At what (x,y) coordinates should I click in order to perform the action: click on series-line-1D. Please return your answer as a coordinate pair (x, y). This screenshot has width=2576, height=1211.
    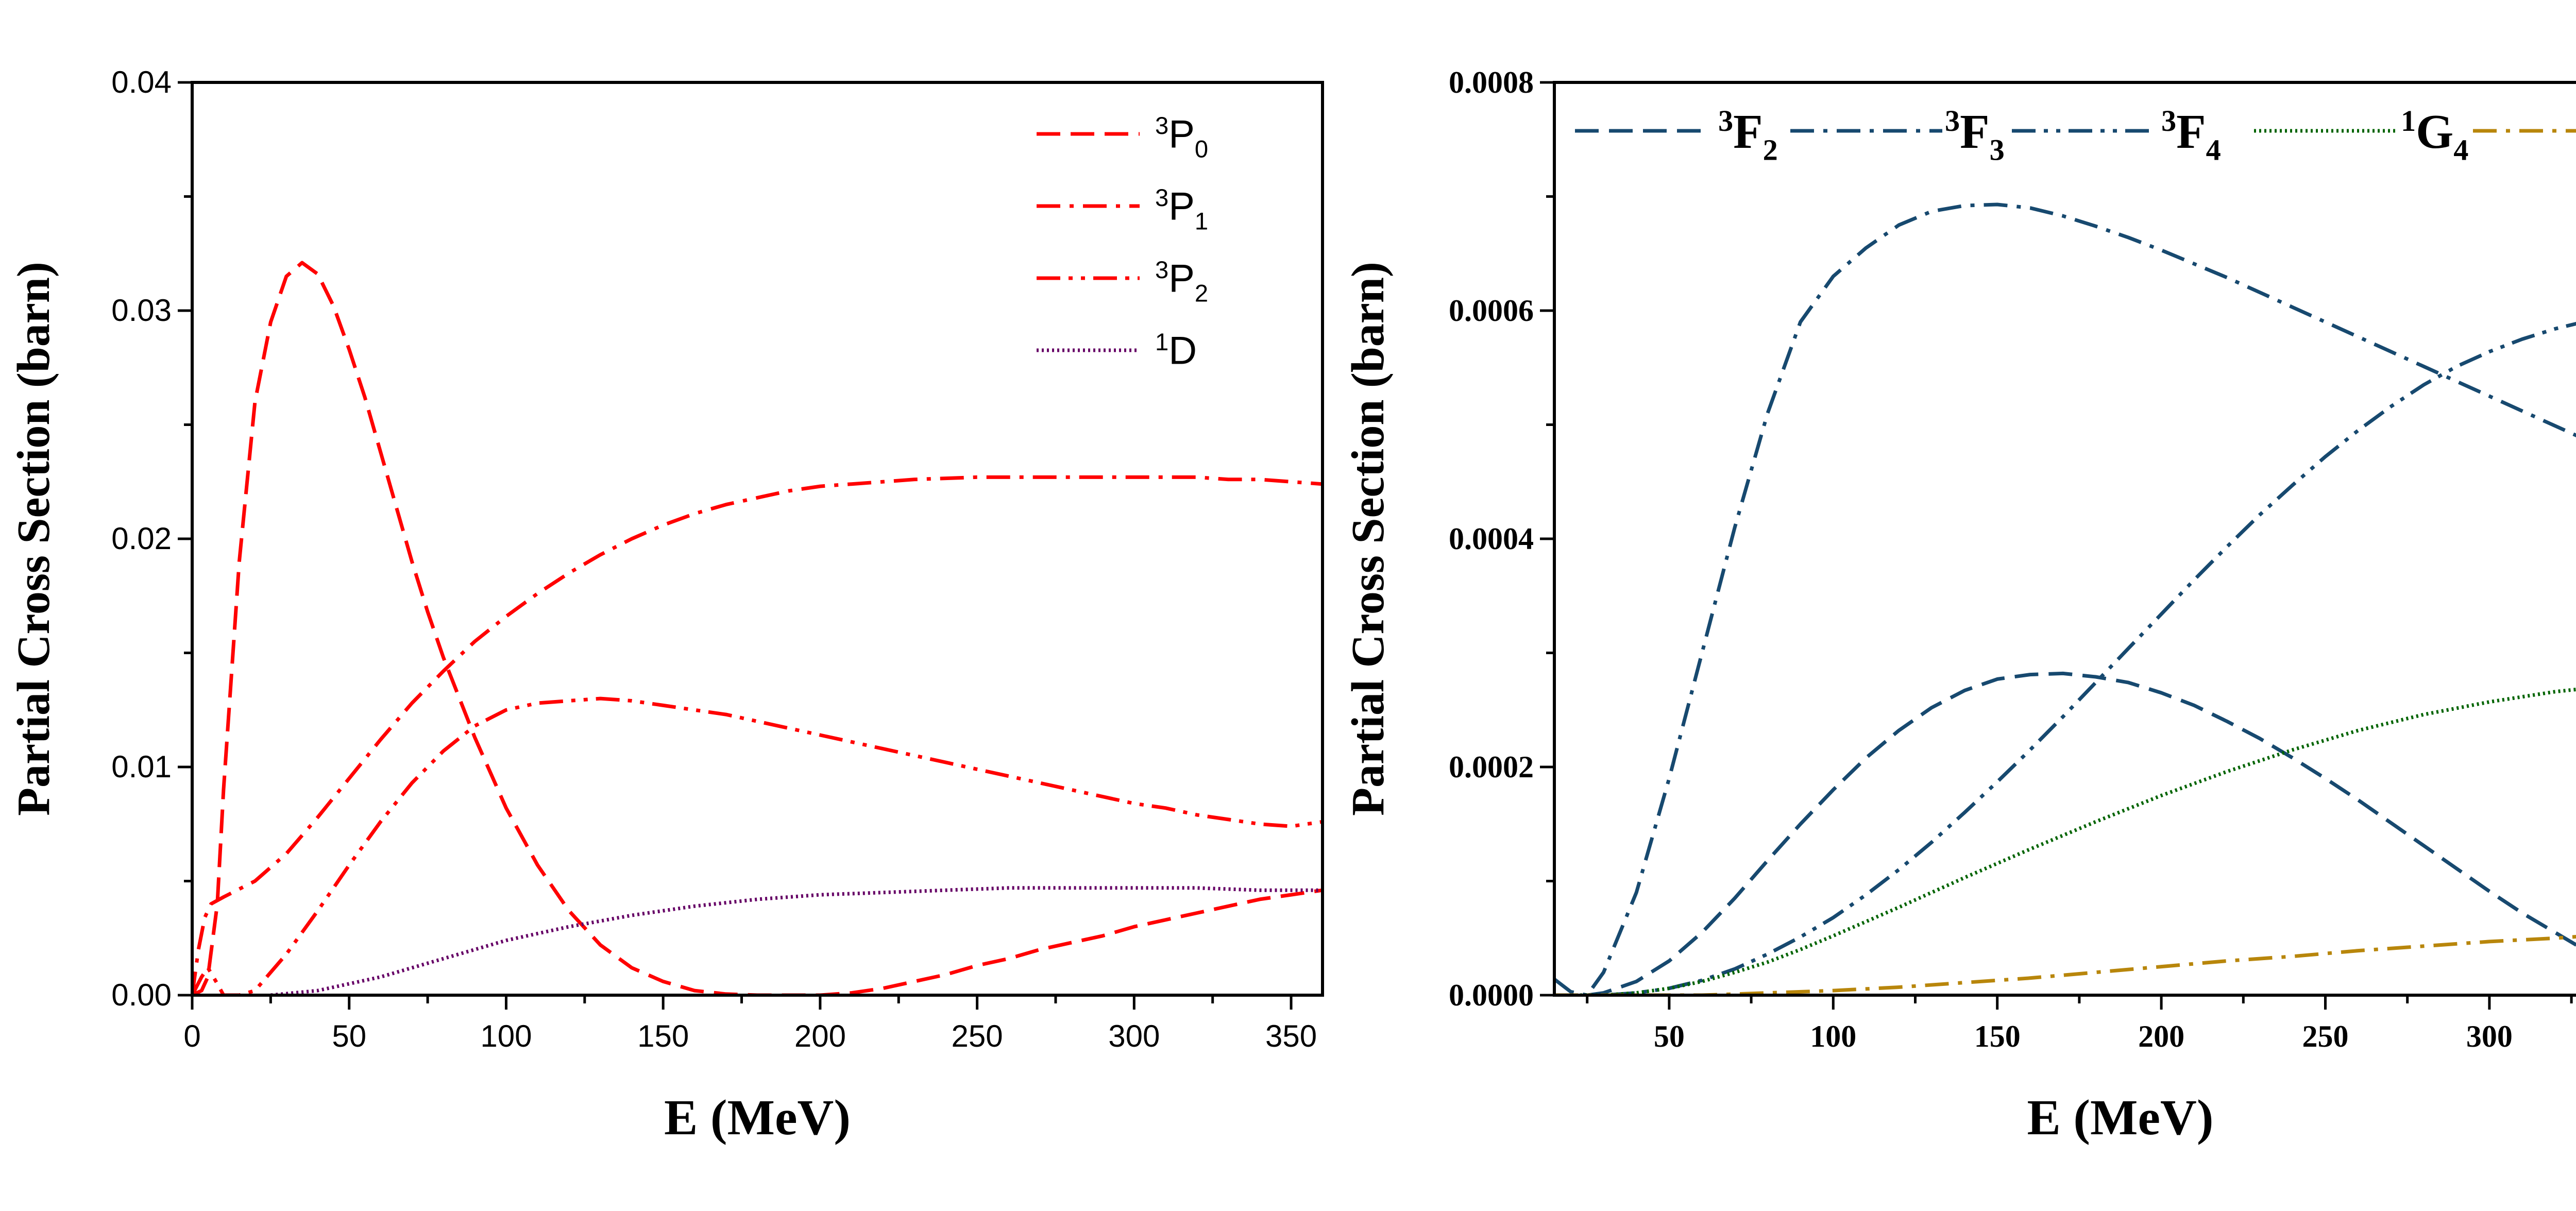
    Looking at the image, I should click on (796, 940).